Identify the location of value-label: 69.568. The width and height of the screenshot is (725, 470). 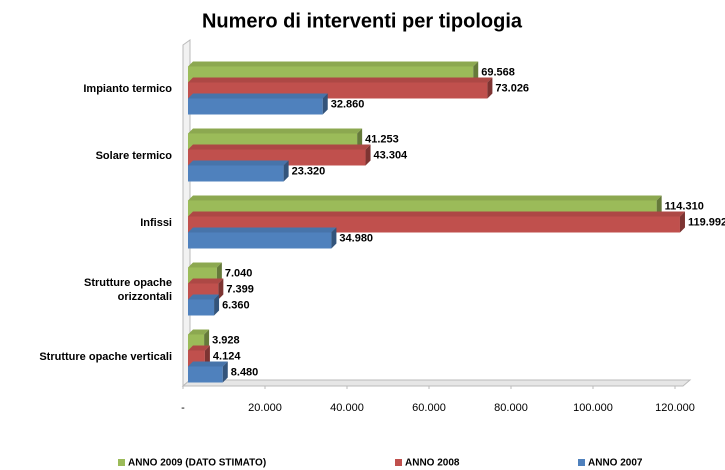
(498, 72).